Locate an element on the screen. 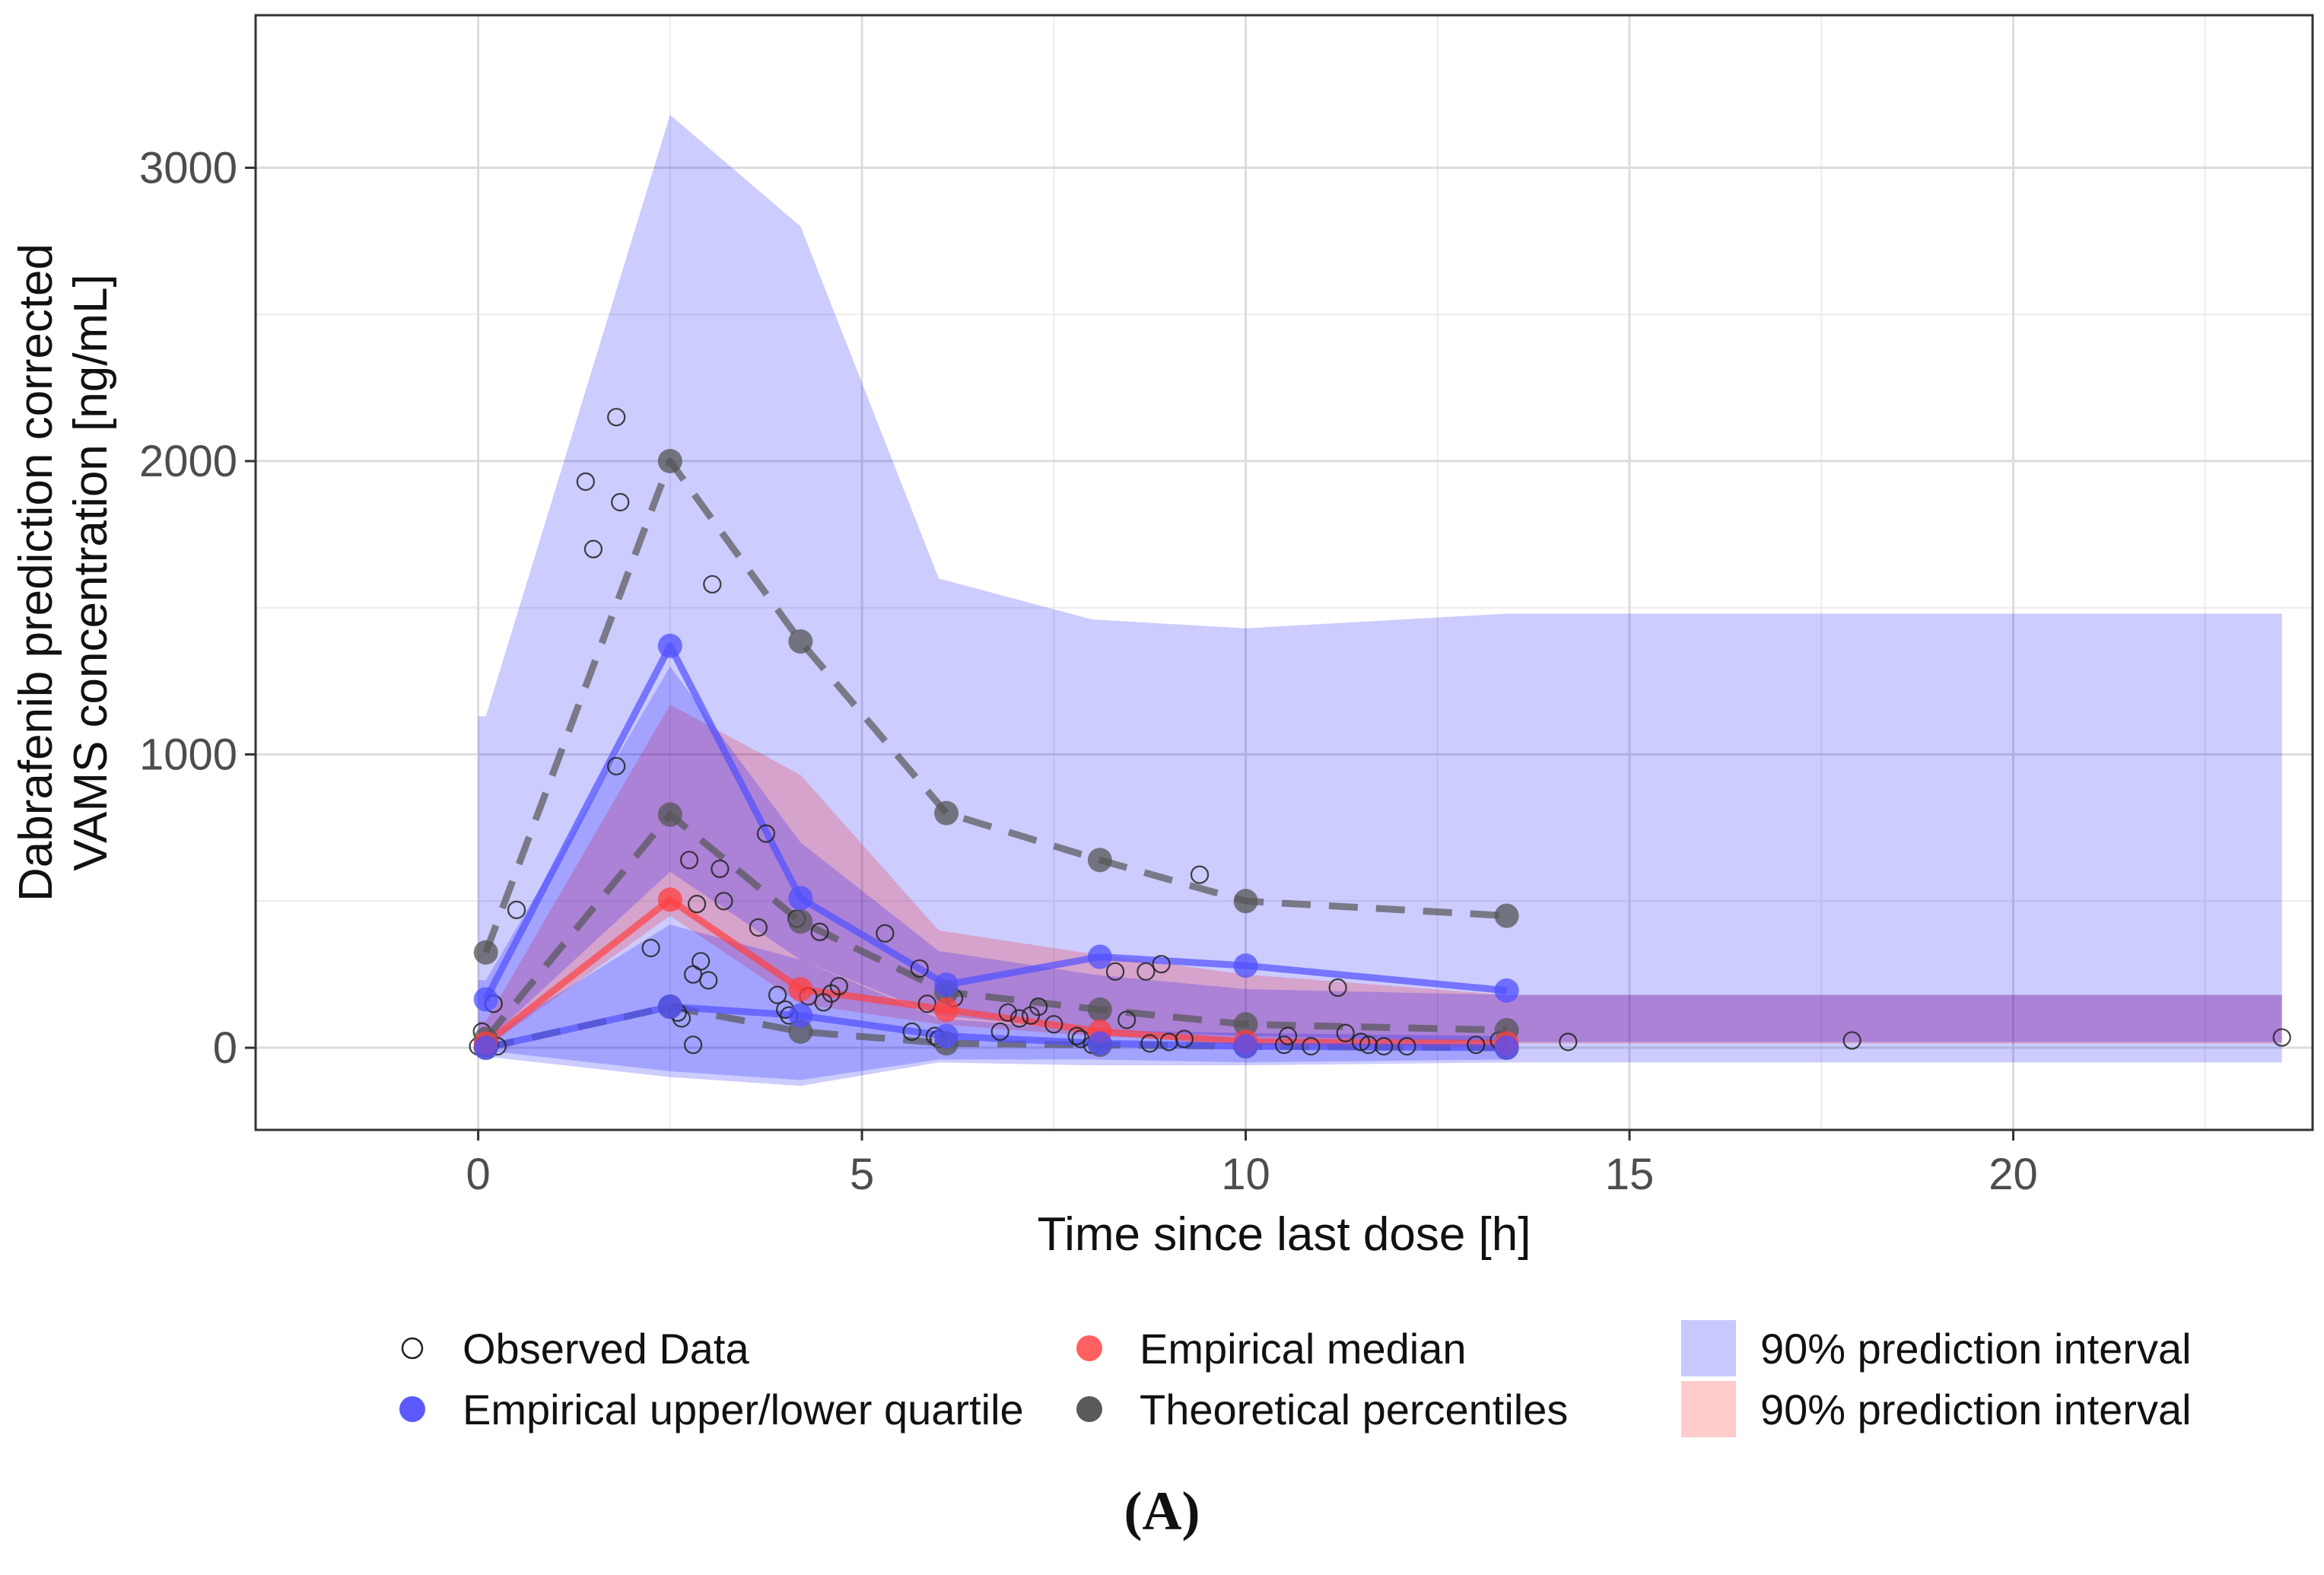 The height and width of the screenshot is (1575, 2324). x-tick-label: 15 is located at coordinates (1630, 1174).